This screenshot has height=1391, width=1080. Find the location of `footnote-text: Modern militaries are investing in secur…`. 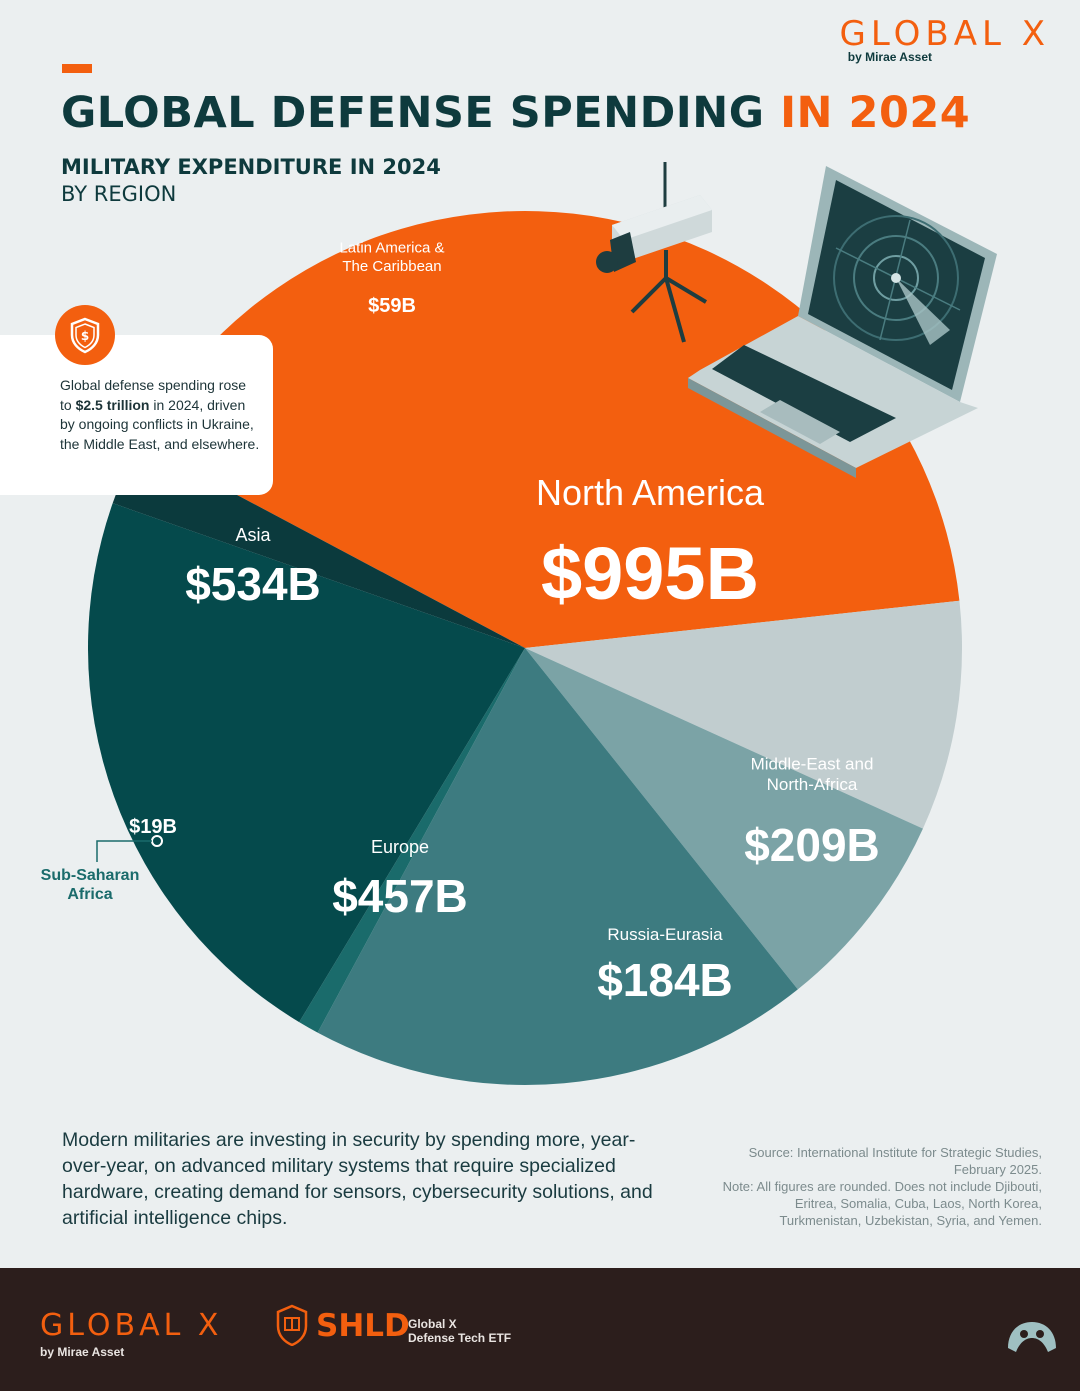

footnote-text: Modern militaries are investing in secur… is located at coordinates (357, 1179).